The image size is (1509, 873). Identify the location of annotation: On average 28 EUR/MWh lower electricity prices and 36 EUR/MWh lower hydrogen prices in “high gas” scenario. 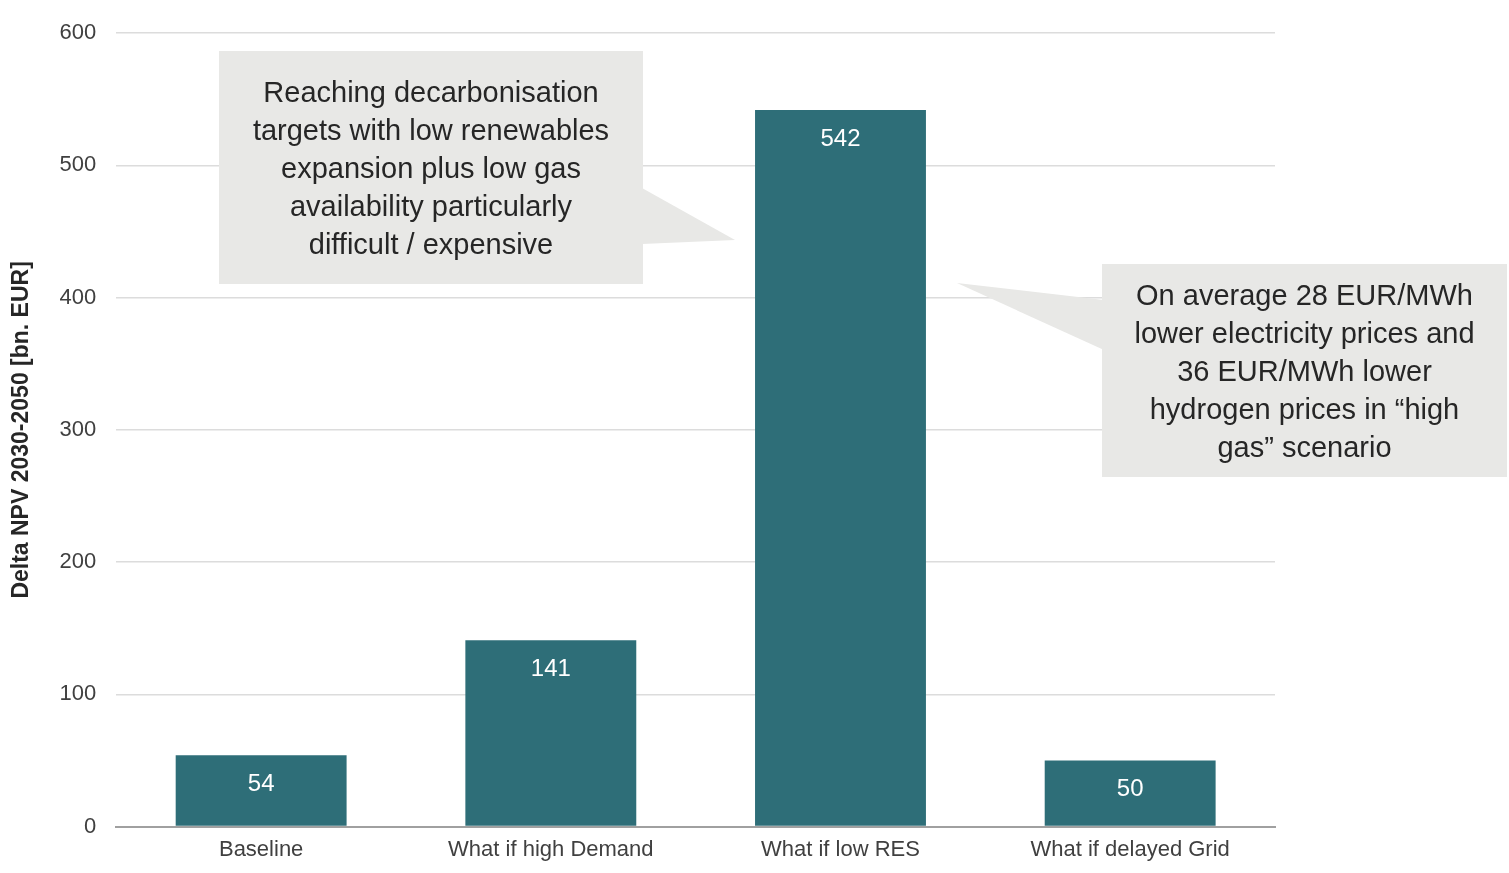
(1304, 370).